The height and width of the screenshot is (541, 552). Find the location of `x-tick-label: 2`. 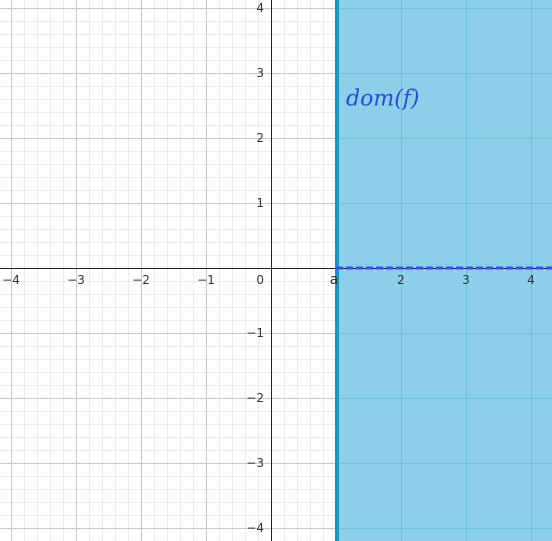

x-tick-label: 2 is located at coordinates (401, 280).